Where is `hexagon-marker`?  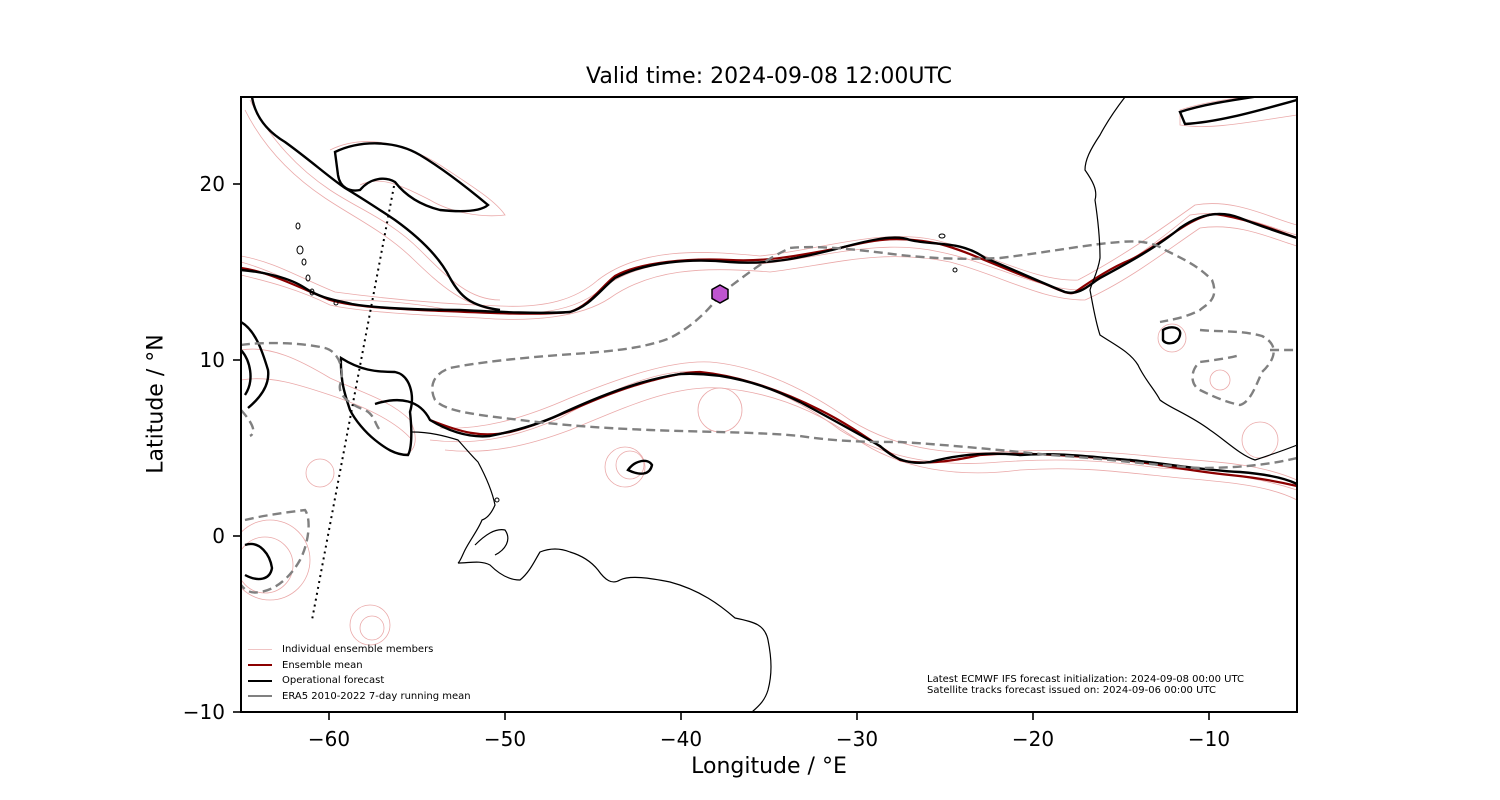 hexagon-marker is located at coordinates (720, 294).